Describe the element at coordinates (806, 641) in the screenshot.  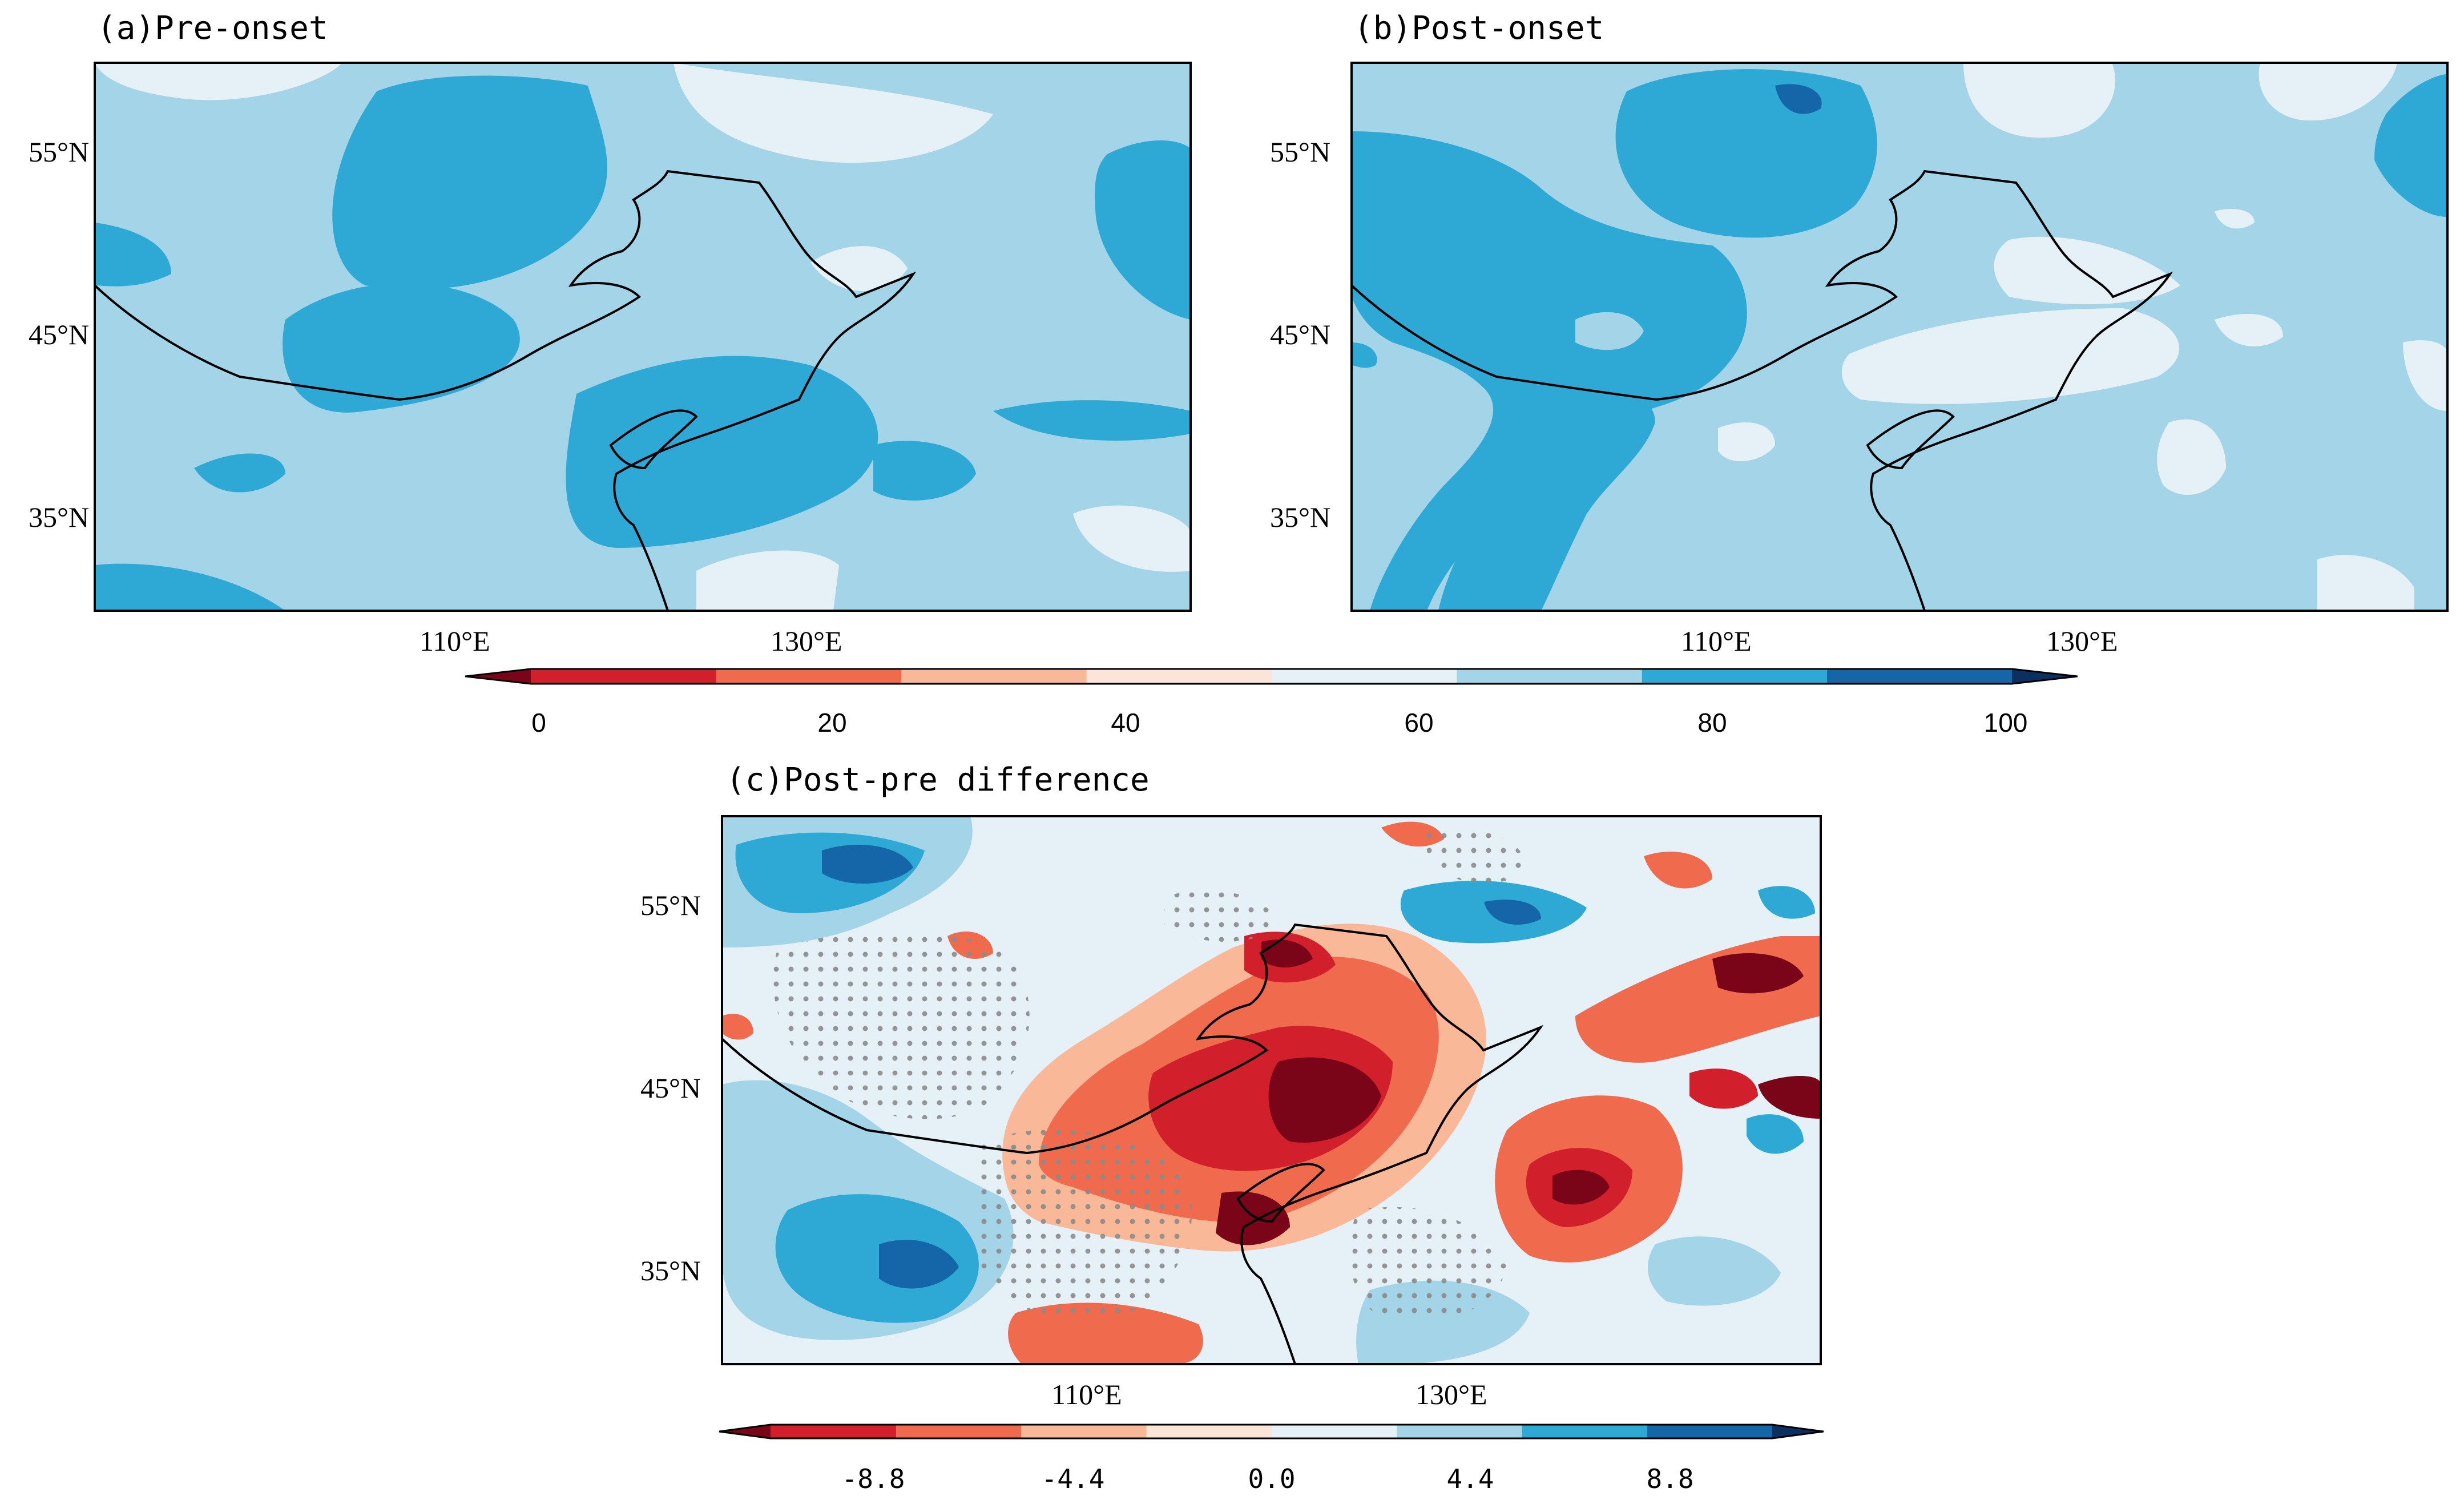
I see `panel-a-lon-130: 130°E` at that location.